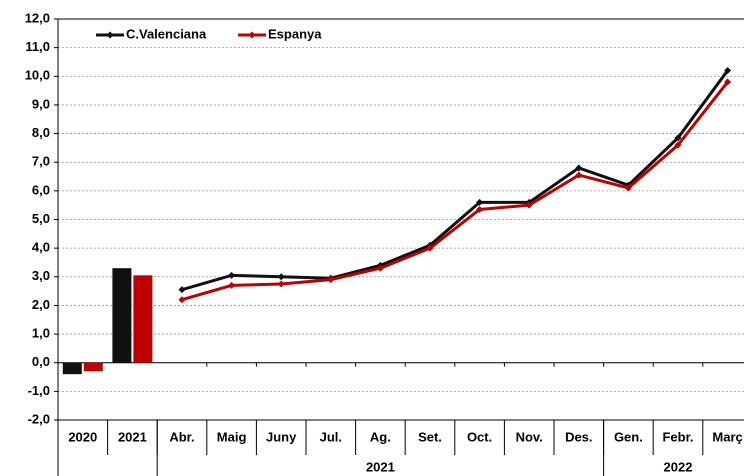 This screenshot has height=476, width=744. Describe the element at coordinates (677, 436) in the screenshot. I see `x-tick-label: Febr.` at that location.